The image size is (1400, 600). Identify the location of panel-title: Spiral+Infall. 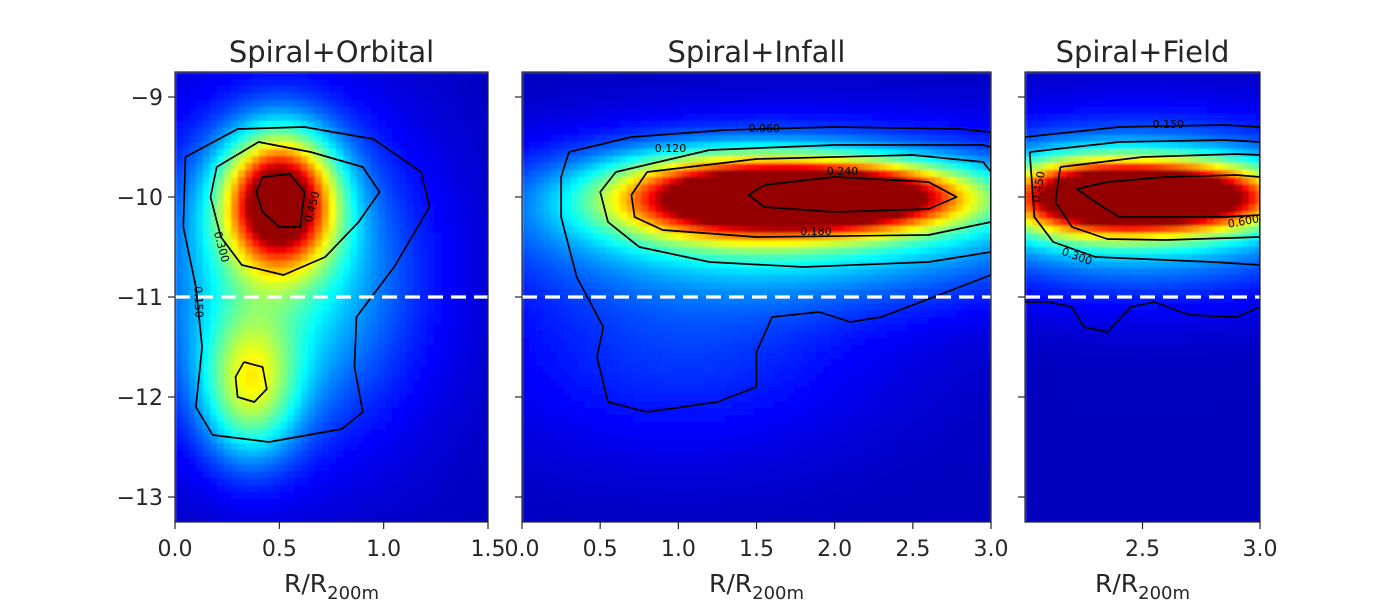
(757, 52).